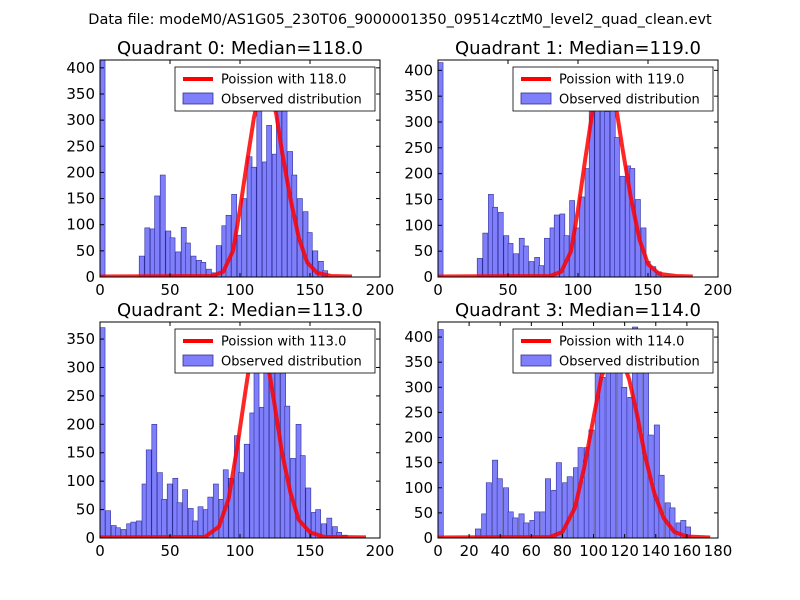 The image size is (800, 600). What do you see at coordinates (718, 290) in the screenshot?
I see `x-tick-label: 200` at bounding box center [718, 290].